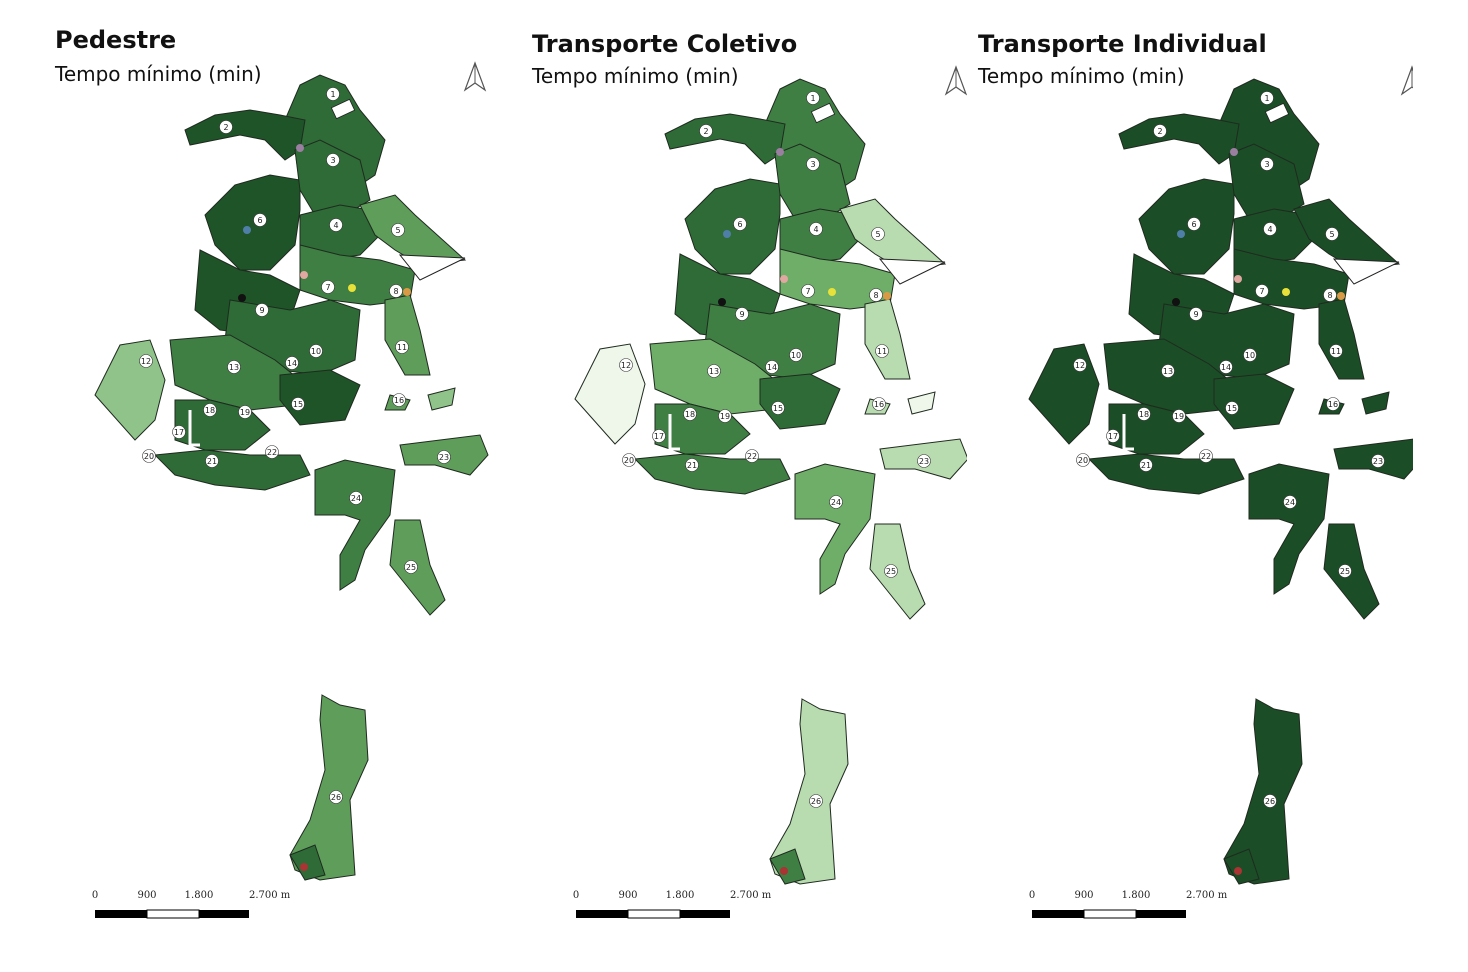 Image resolution: width=1468 pixels, height=972 pixels. Describe the element at coordinates (752, 456) in the screenshot. I see `district-label: 22` at that location.